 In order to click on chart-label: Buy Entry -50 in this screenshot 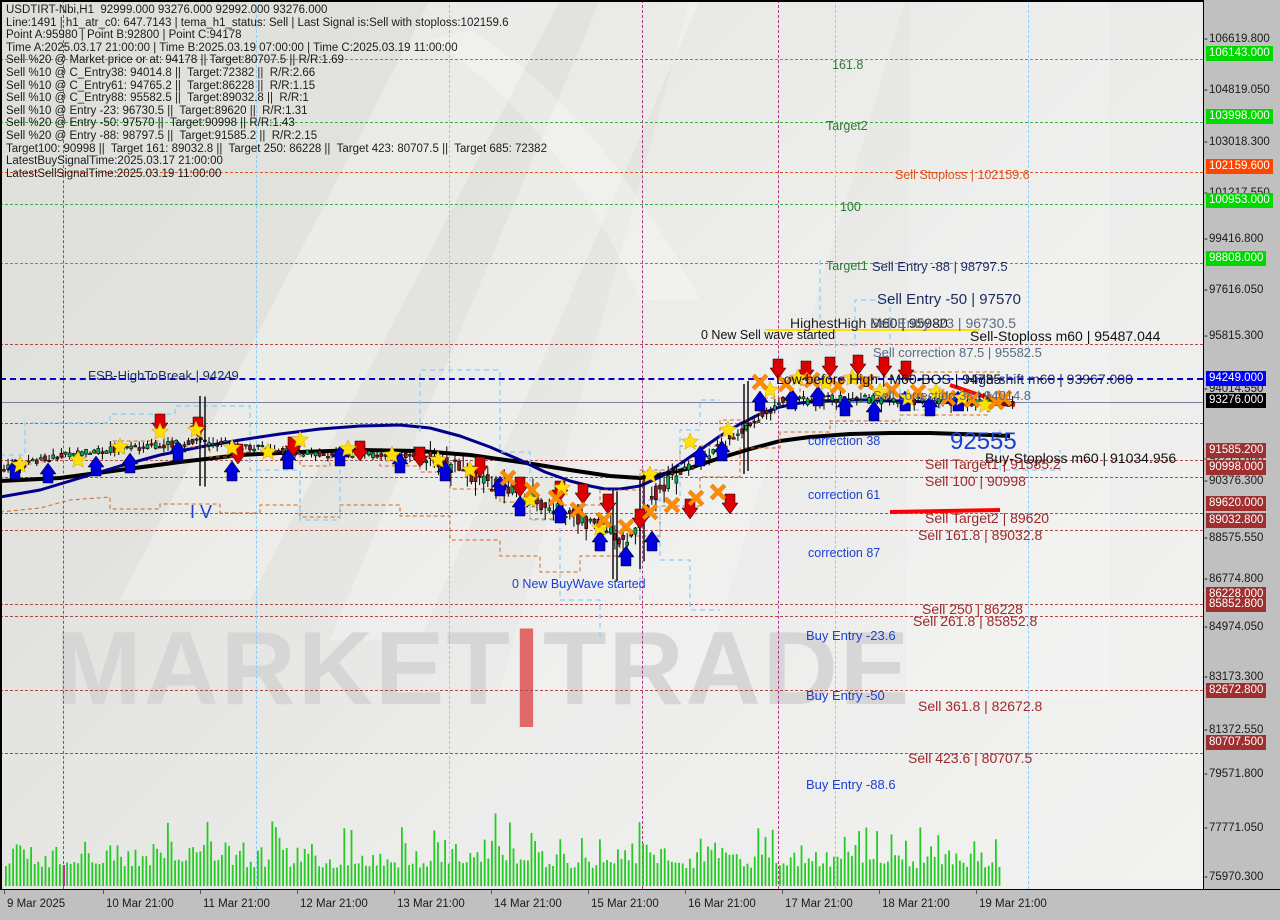, I will do `click(845, 695)`.